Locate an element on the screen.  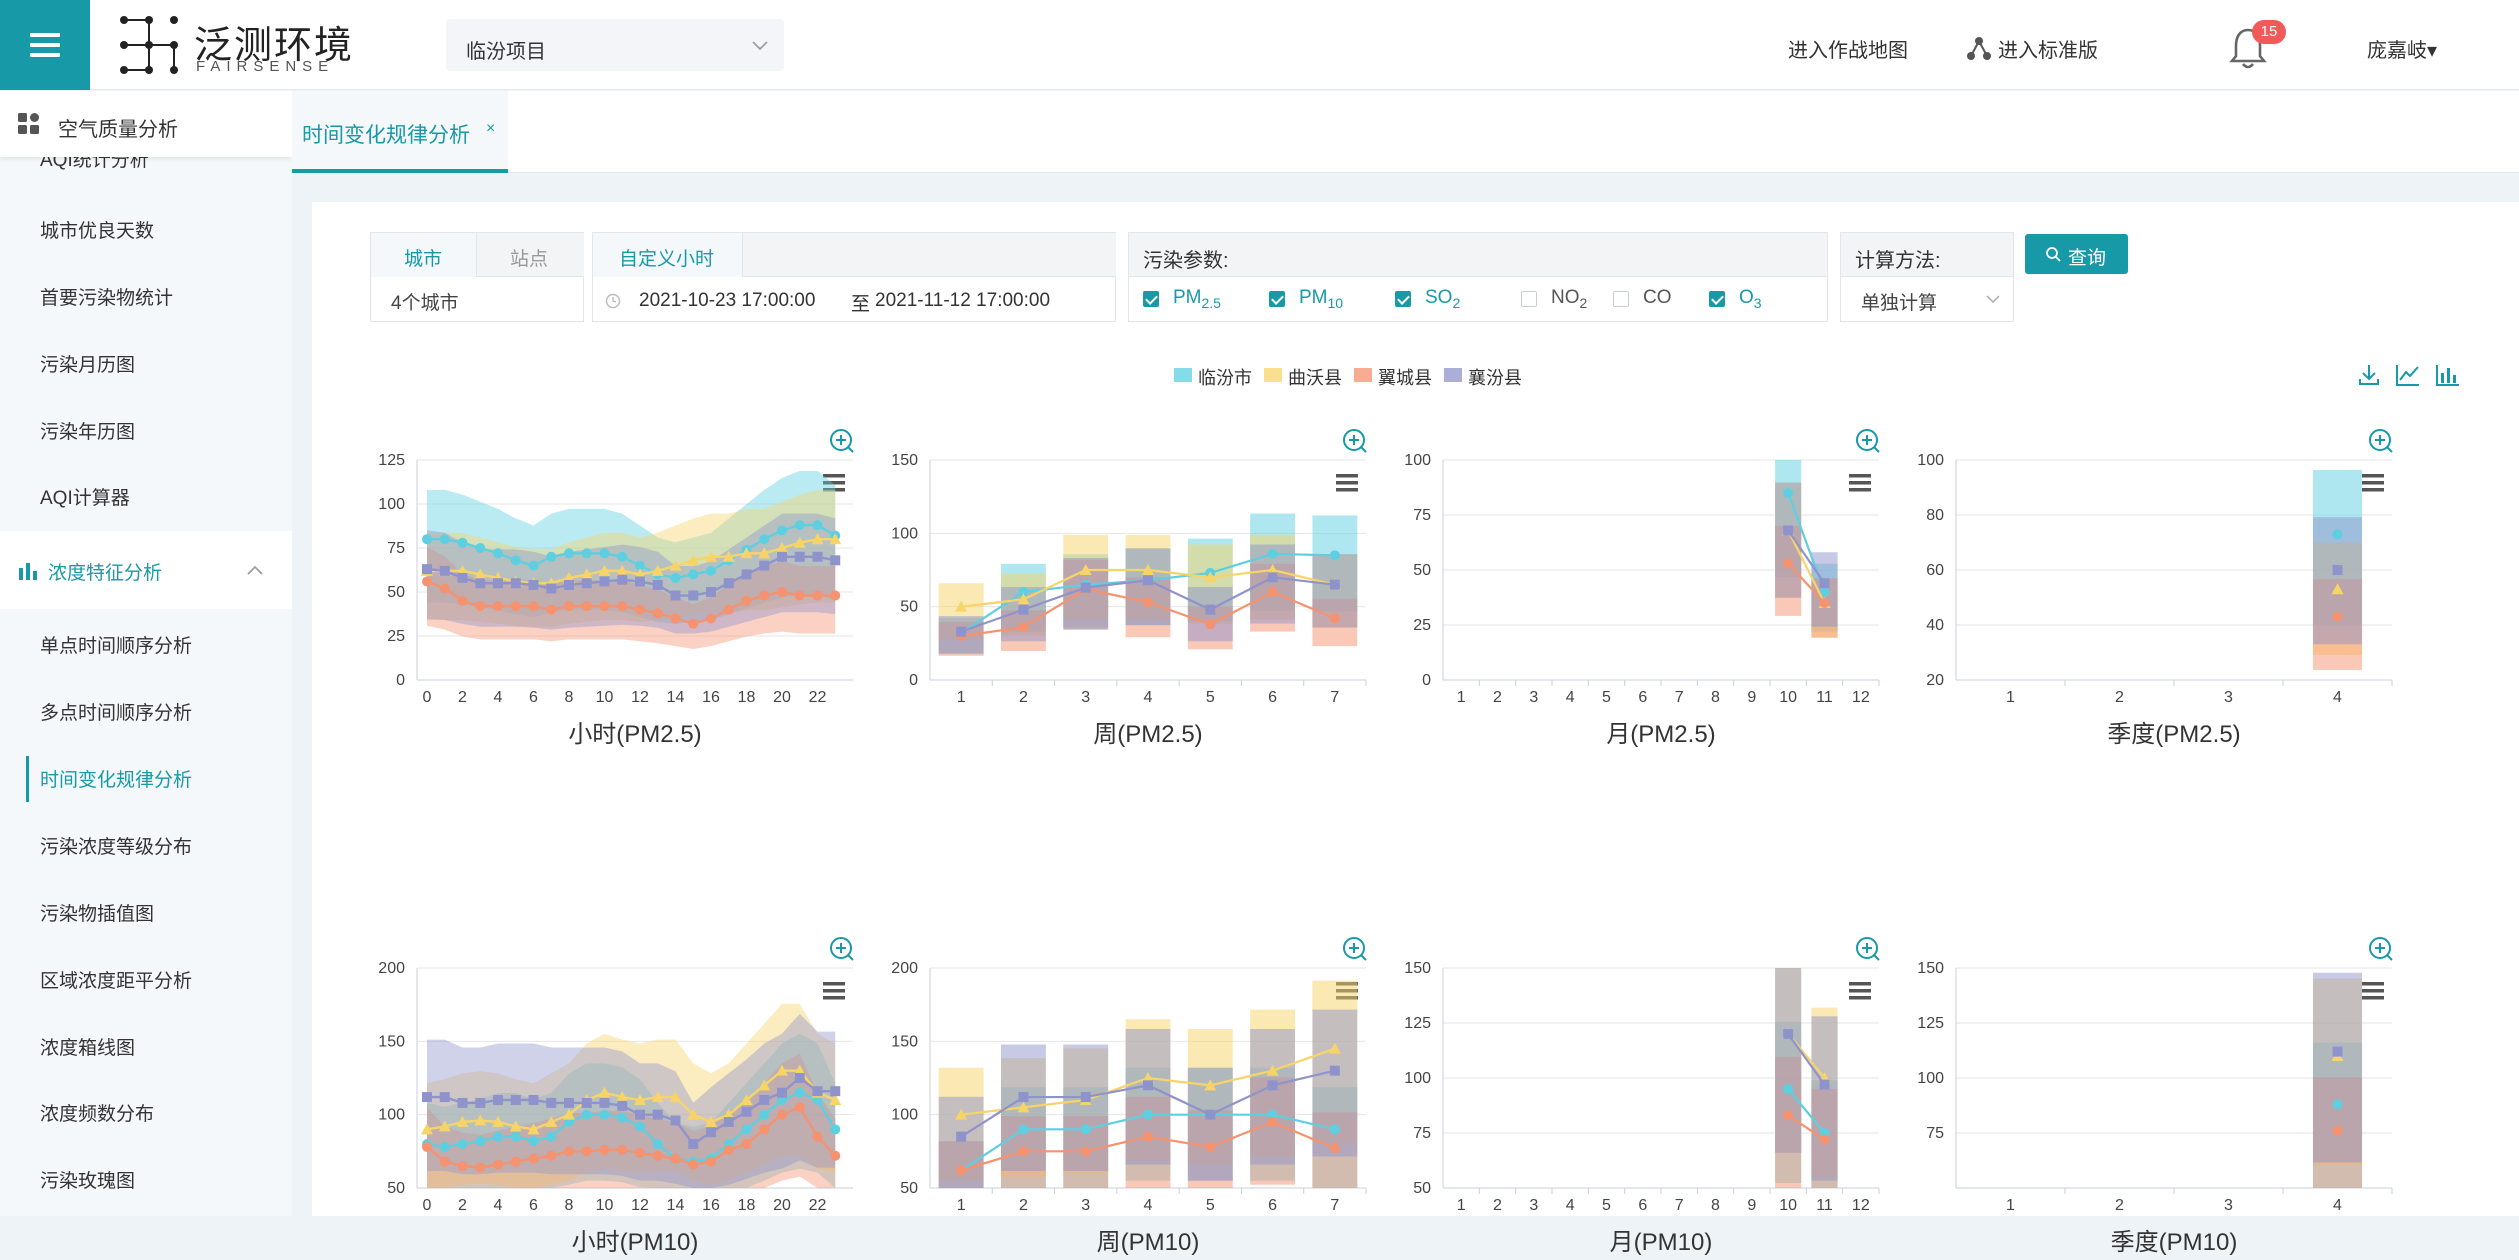
line-chart-icon is located at coordinates (2408, 375).